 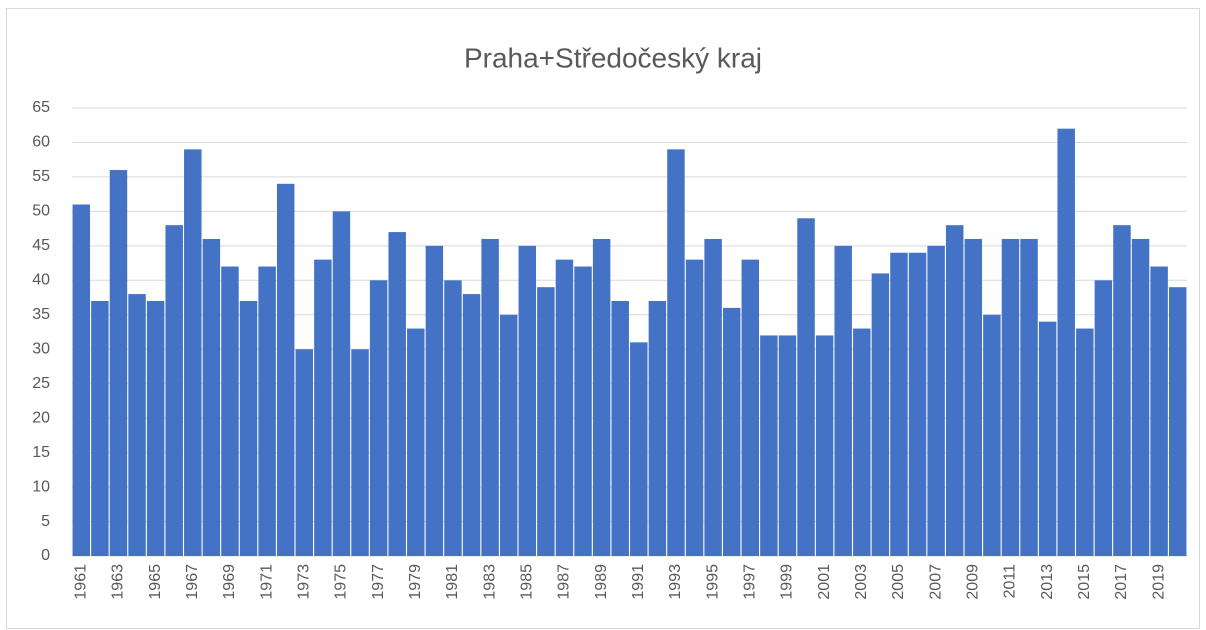 What do you see at coordinates (712, 582) in the screenshot?
I see `x-tick-label: 1995` at bounding box center [712, 582].